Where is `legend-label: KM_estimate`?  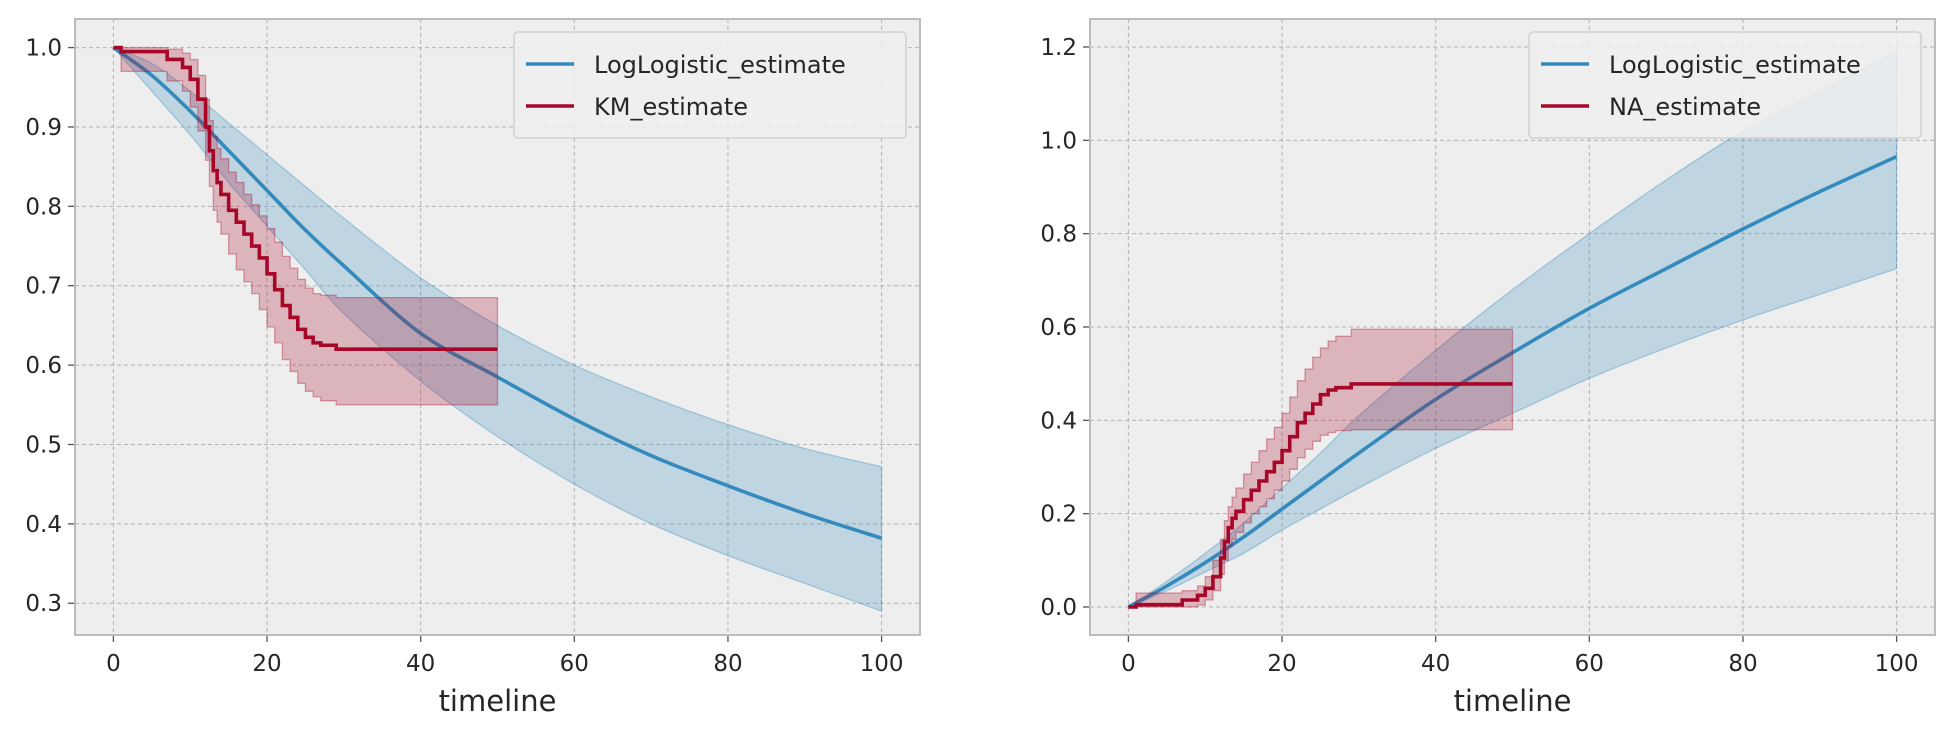
legend-label: KM_estimate is located at coordinates (671, 107).